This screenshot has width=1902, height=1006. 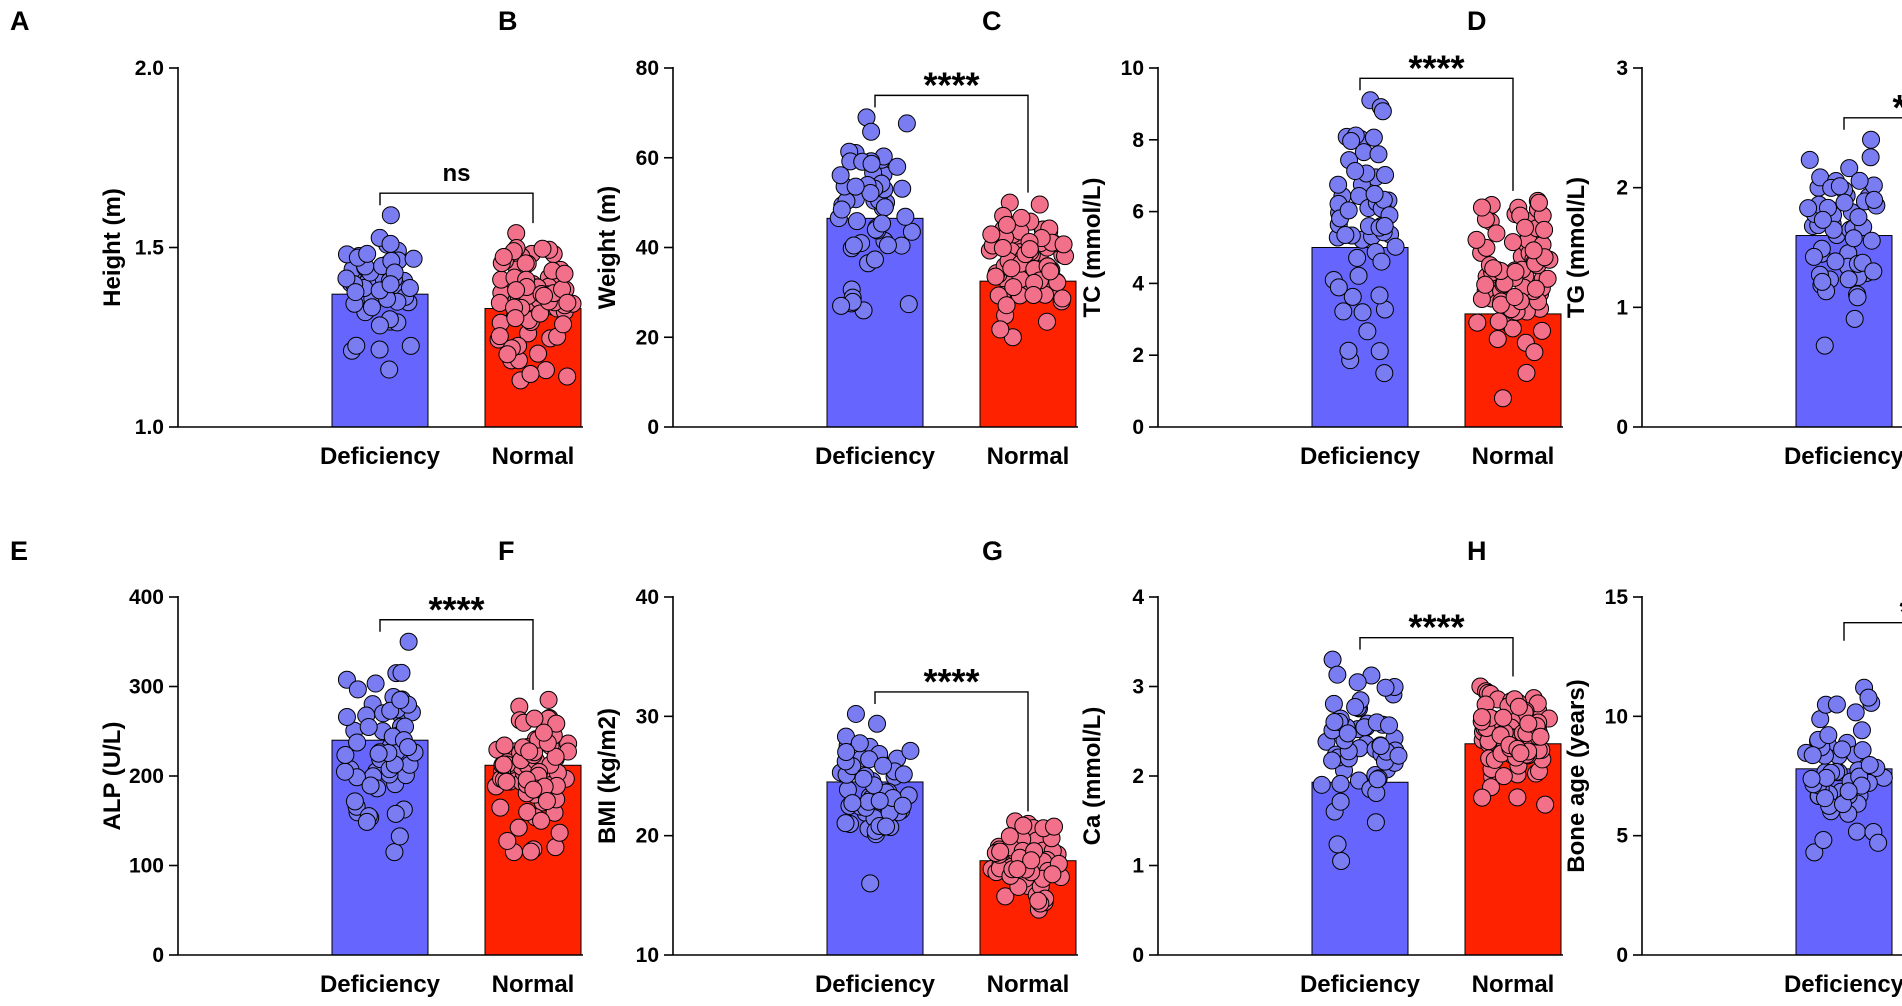 I want to click on panel-b: B Weight (m) Deficiency Normal 0 20 40 60 80 ****, so click(x=788, y=238).